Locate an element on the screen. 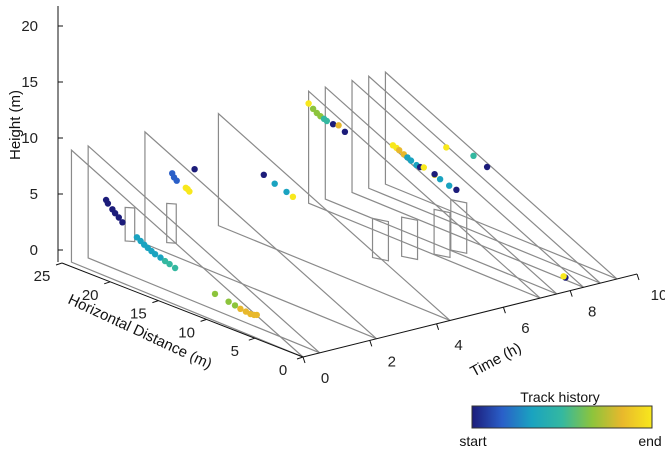 This screenshot has width=665, height=454. colorbar-gradient is located at coordinates (562, 417).